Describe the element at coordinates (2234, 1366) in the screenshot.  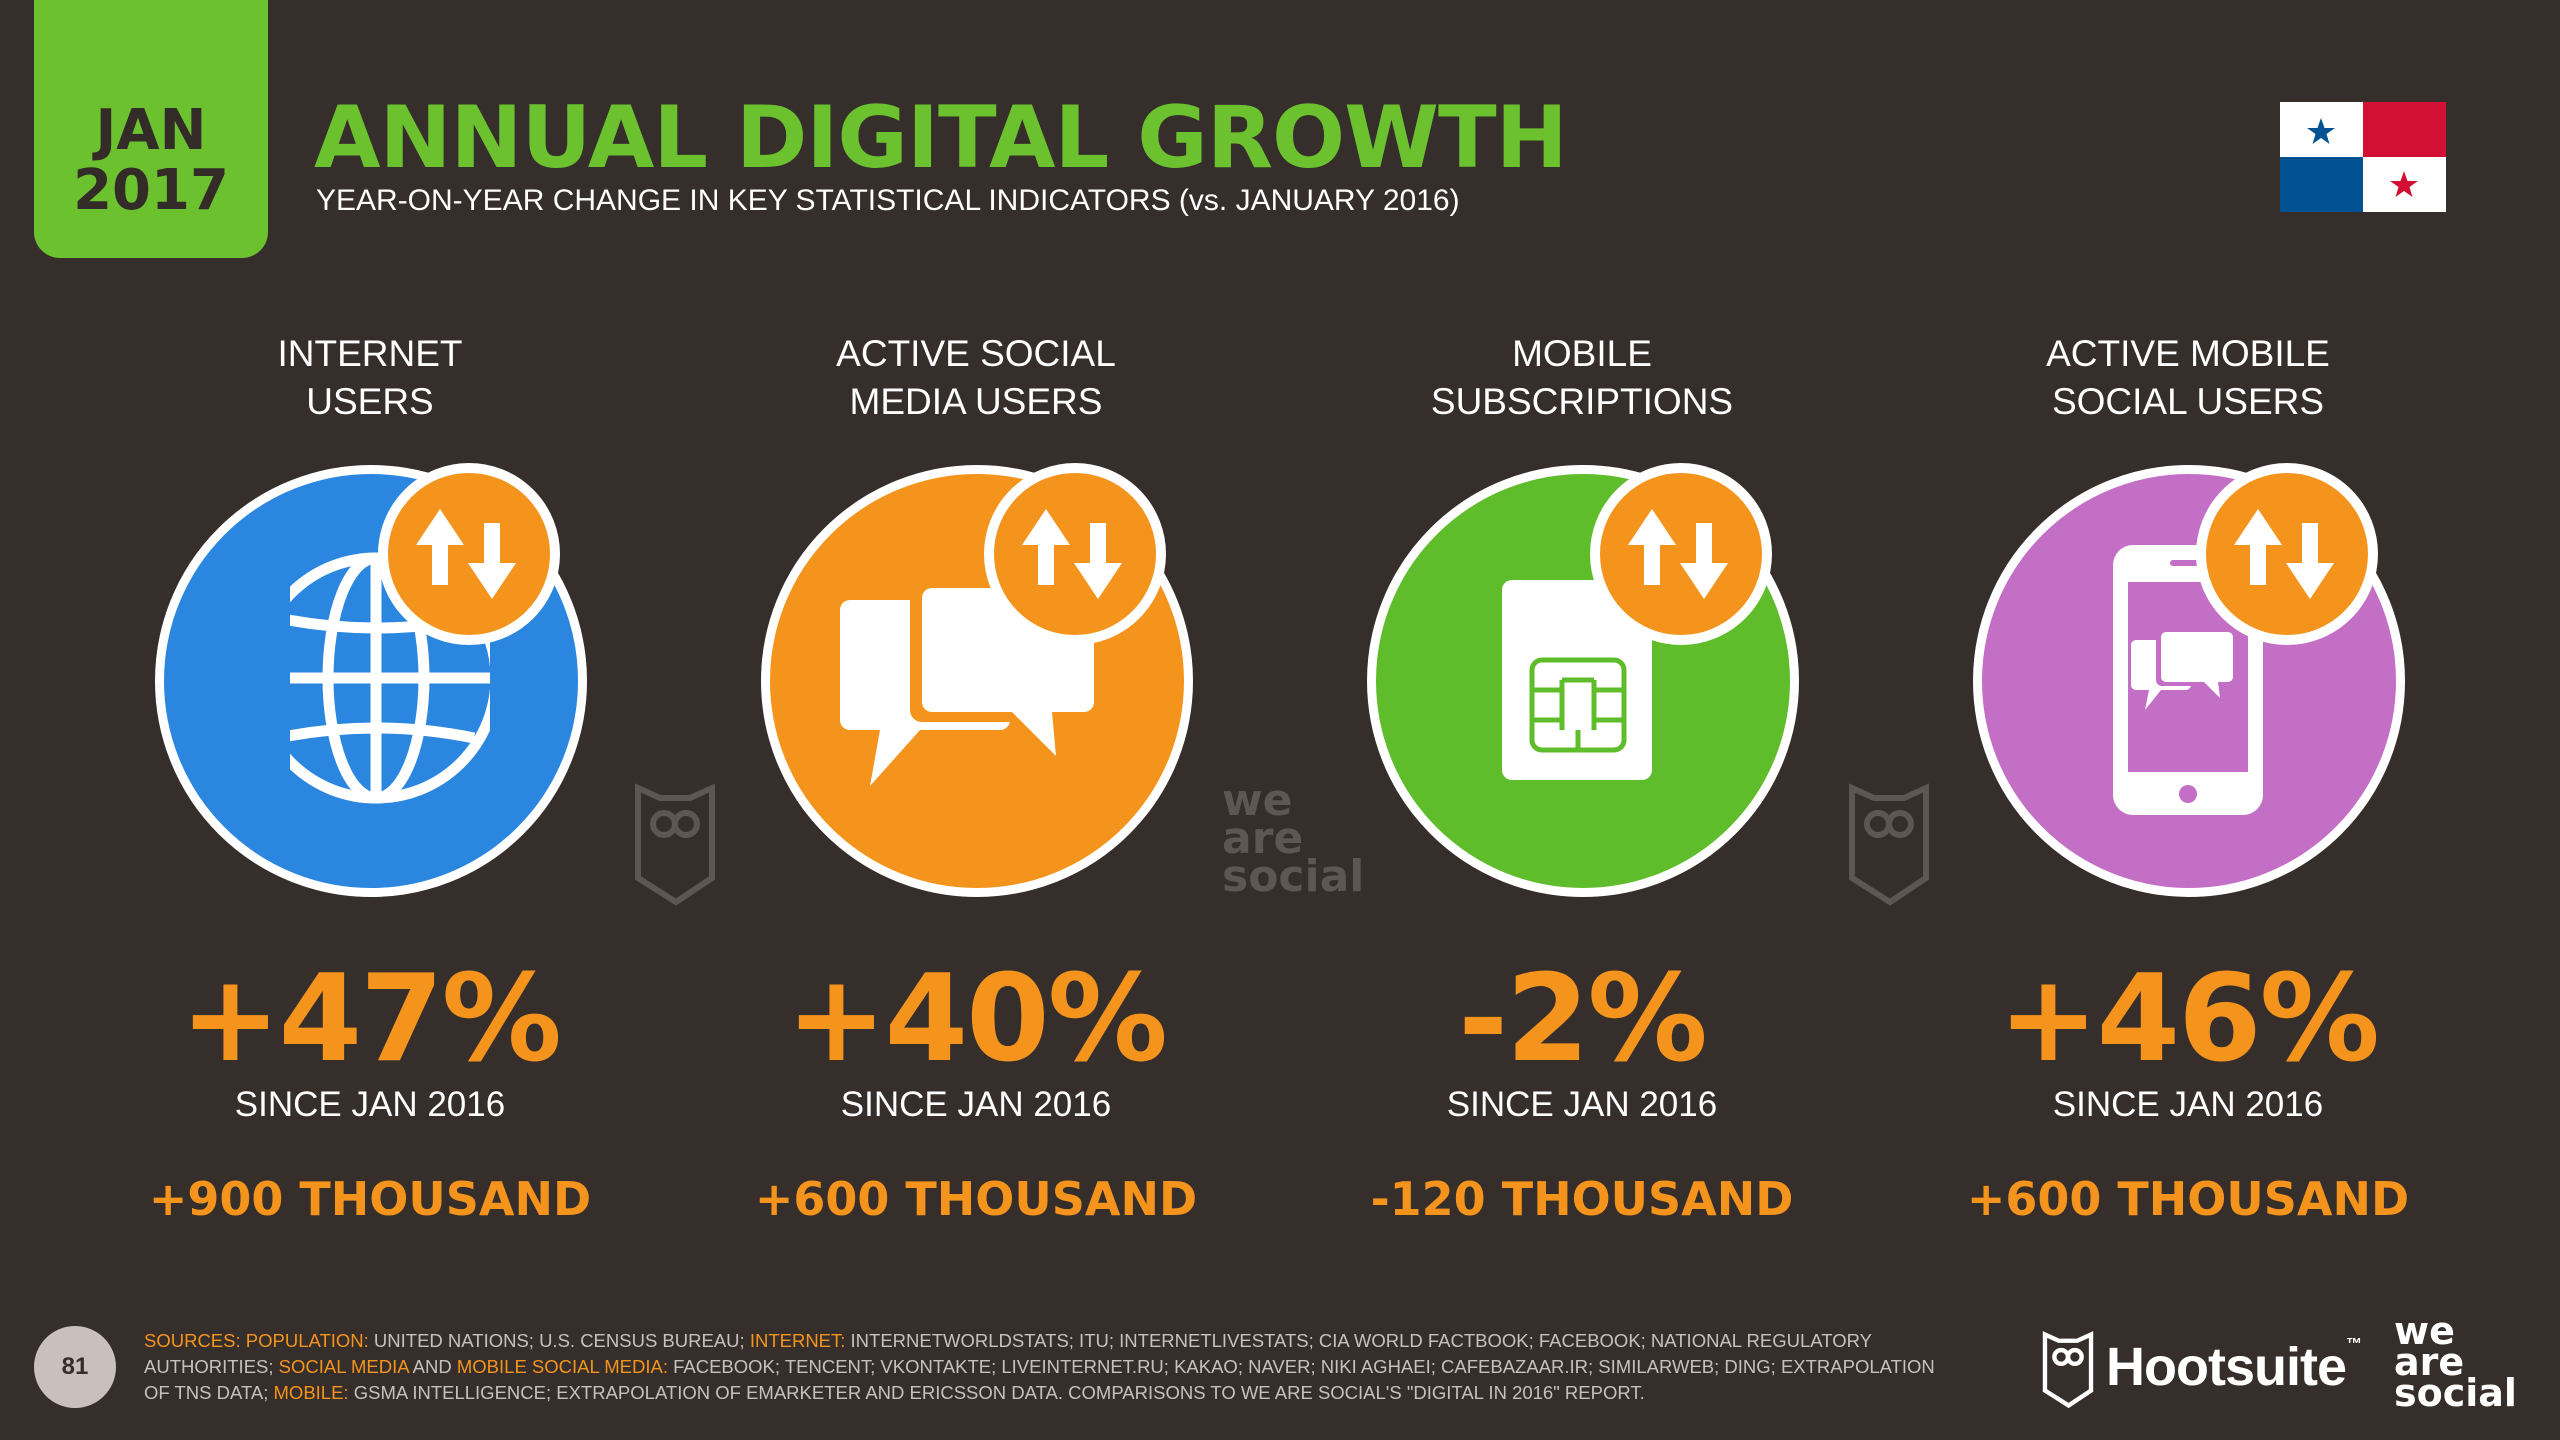
I see `hootsuite-logo-text: Hootsuite™` at that location.